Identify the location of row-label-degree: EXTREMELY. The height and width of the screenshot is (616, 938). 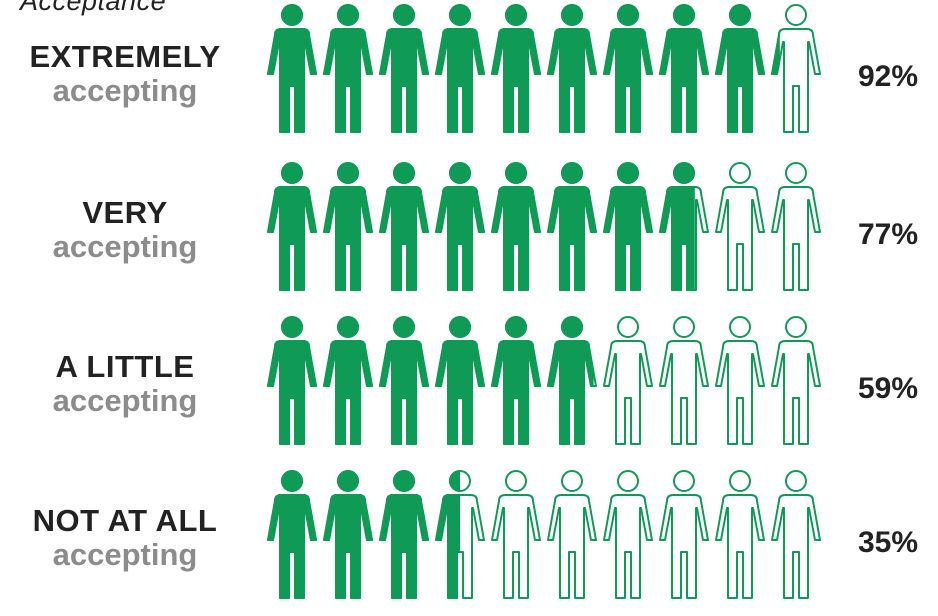
(125, 56).